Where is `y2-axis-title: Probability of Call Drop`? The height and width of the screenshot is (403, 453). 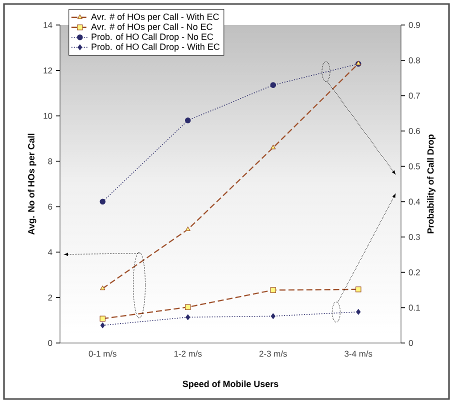
y2-axis-title: Probability of Call Drop is located at coordinates (431, 184).